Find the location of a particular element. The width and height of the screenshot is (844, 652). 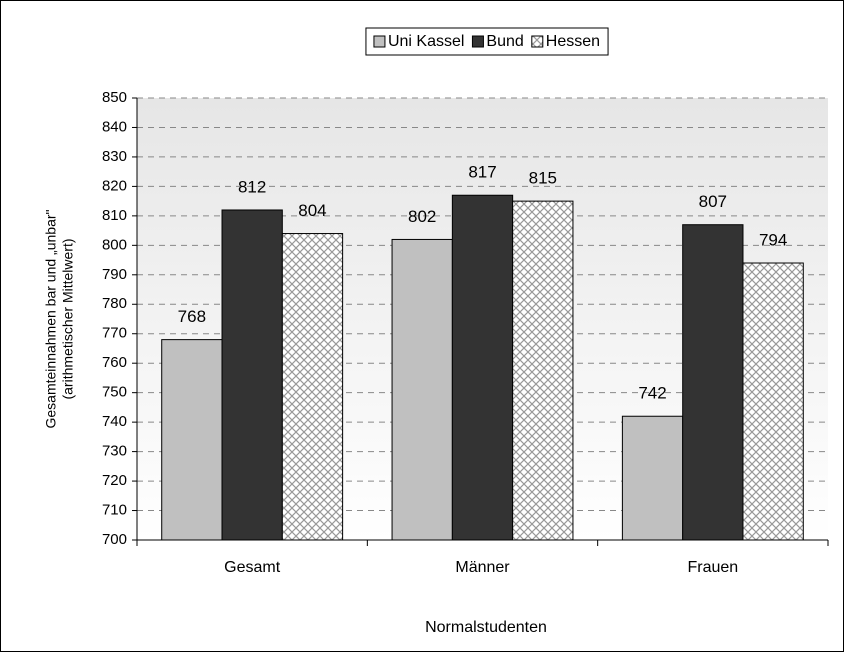

y-tick-label: 730 is located at coordinates (114, 451).